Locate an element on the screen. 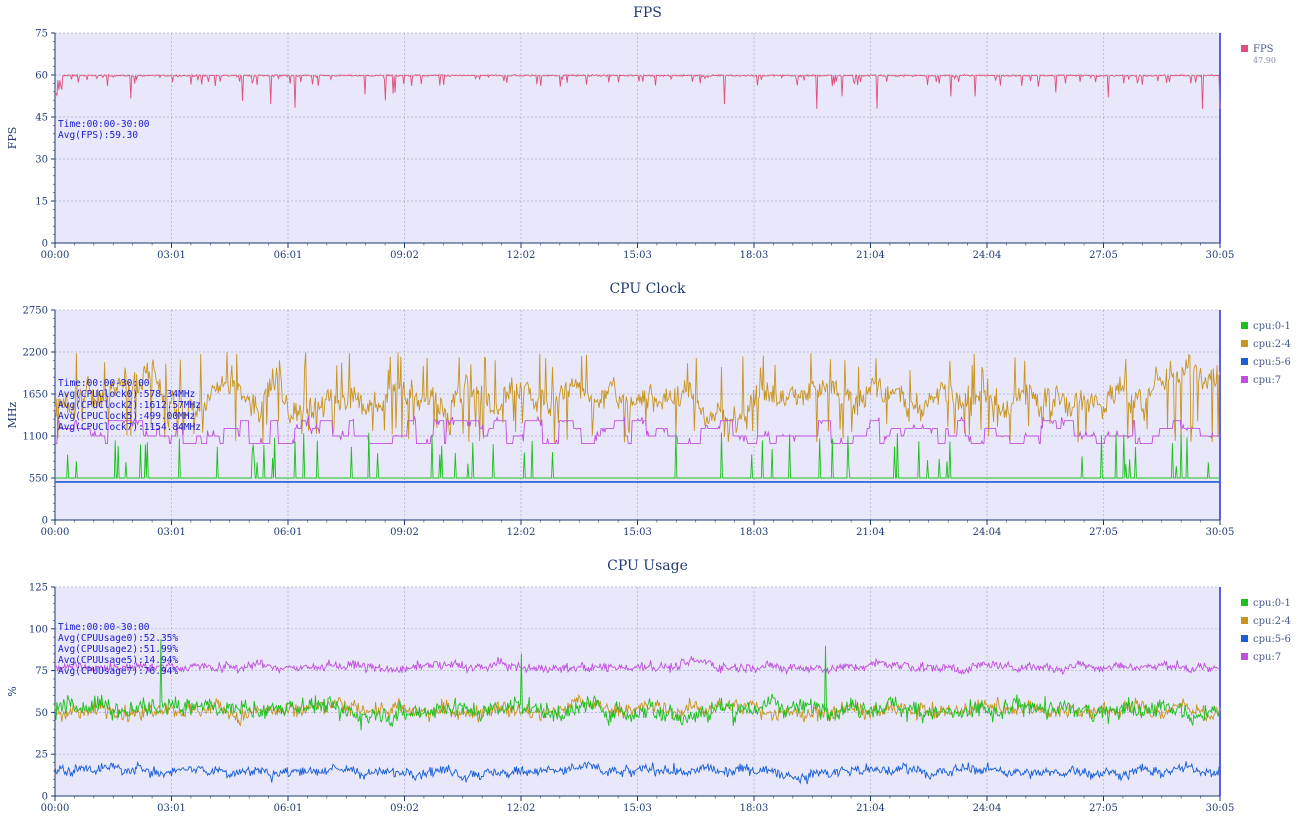  annotation-text: Avg(CPUClock0):578.34MHz is located at coordinates (126, 394).